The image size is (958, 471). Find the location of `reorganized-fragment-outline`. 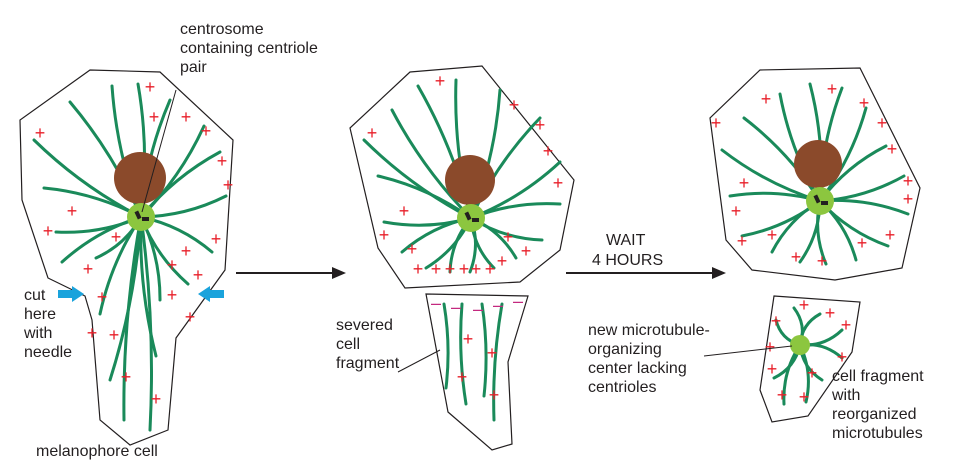

reorganized-fragment-outline is located at coordinates (810, 359).